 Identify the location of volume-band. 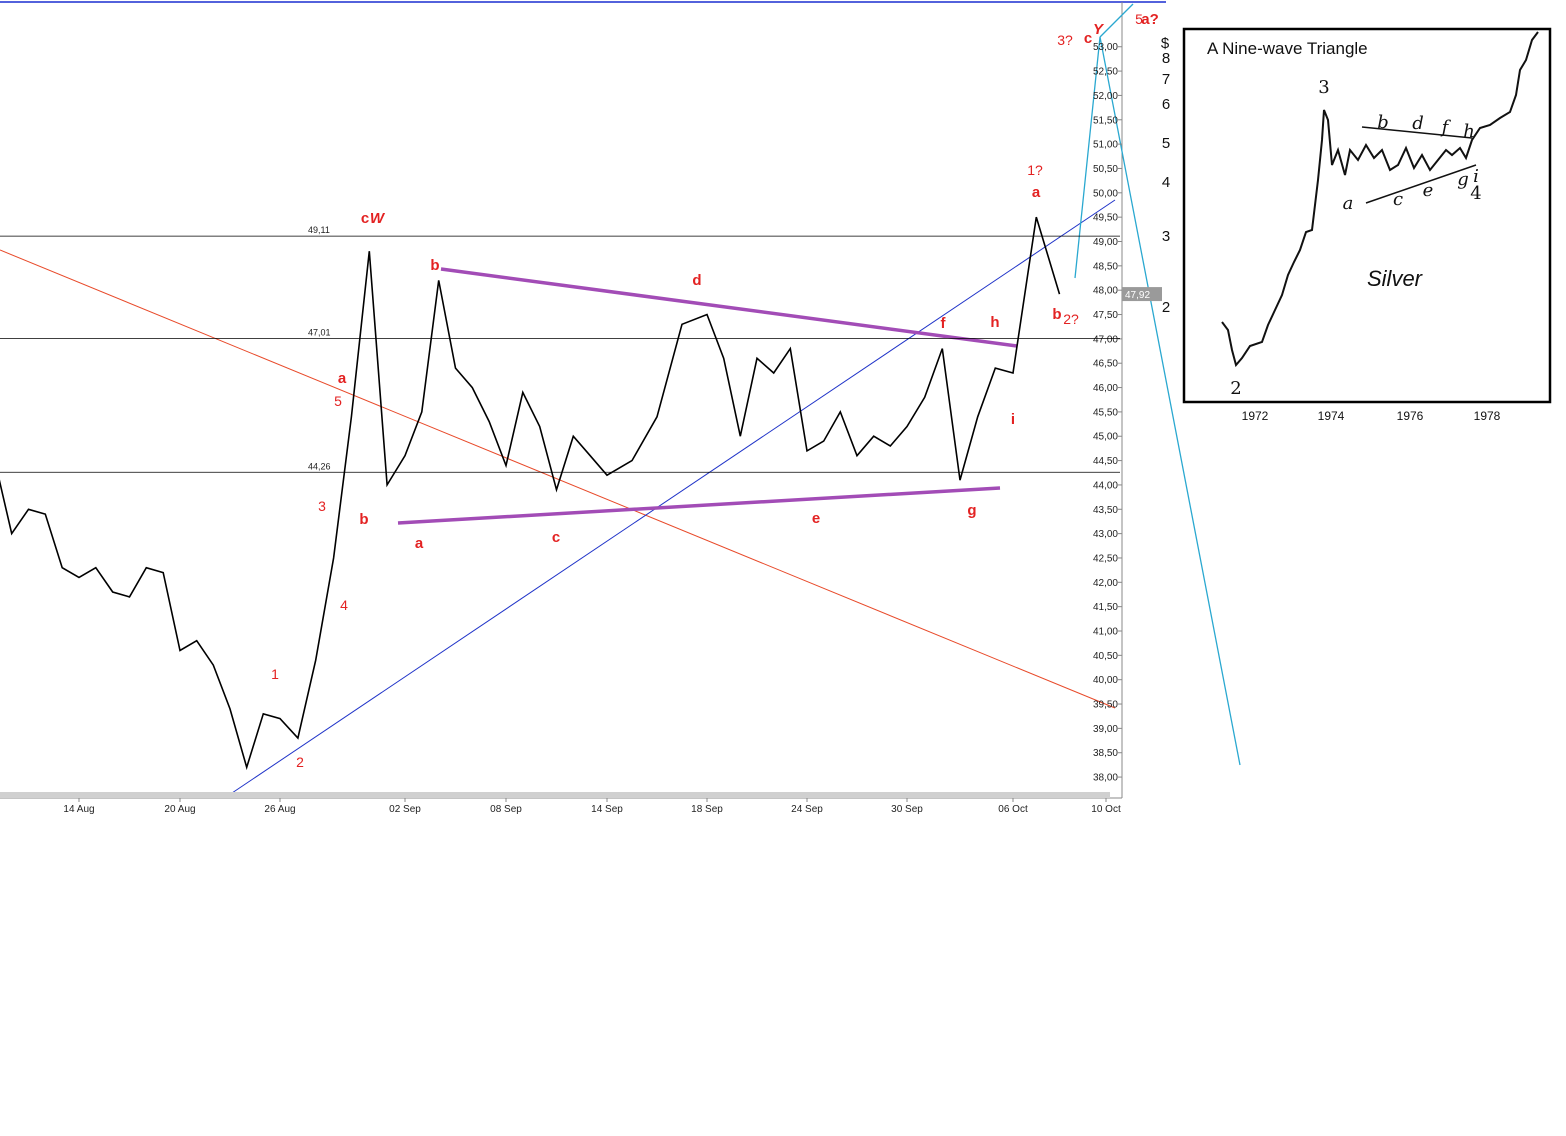
(555, 795).